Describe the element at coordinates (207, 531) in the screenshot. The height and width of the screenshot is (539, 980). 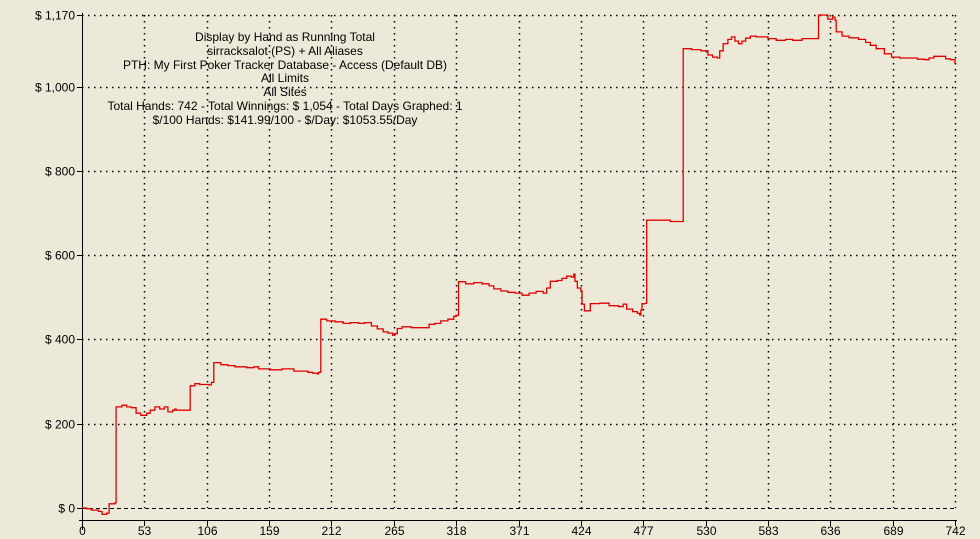
I see `x-tick-label-106: 106` at that location.